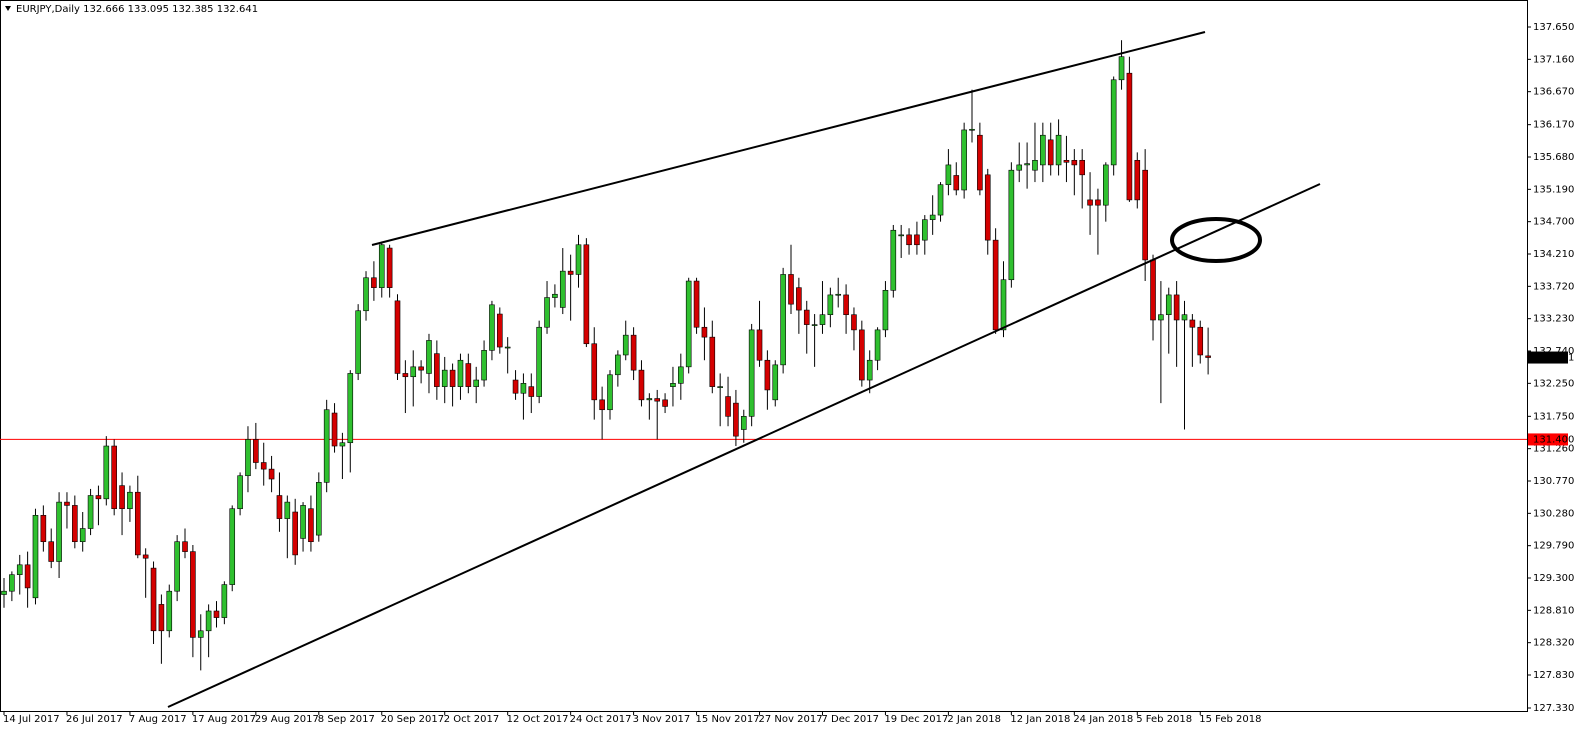  I want to click on x-tick-label: 2 Jan 2018, so click(974, 719).